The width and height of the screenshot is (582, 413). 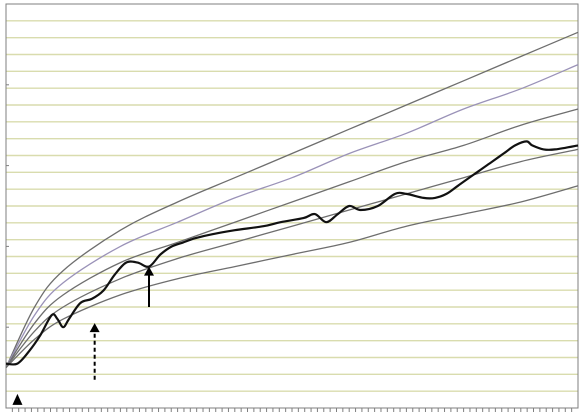 What do you see at coordinates (83, 335) in the screenshot?
I see `markers` at bounding box center [83, 335].